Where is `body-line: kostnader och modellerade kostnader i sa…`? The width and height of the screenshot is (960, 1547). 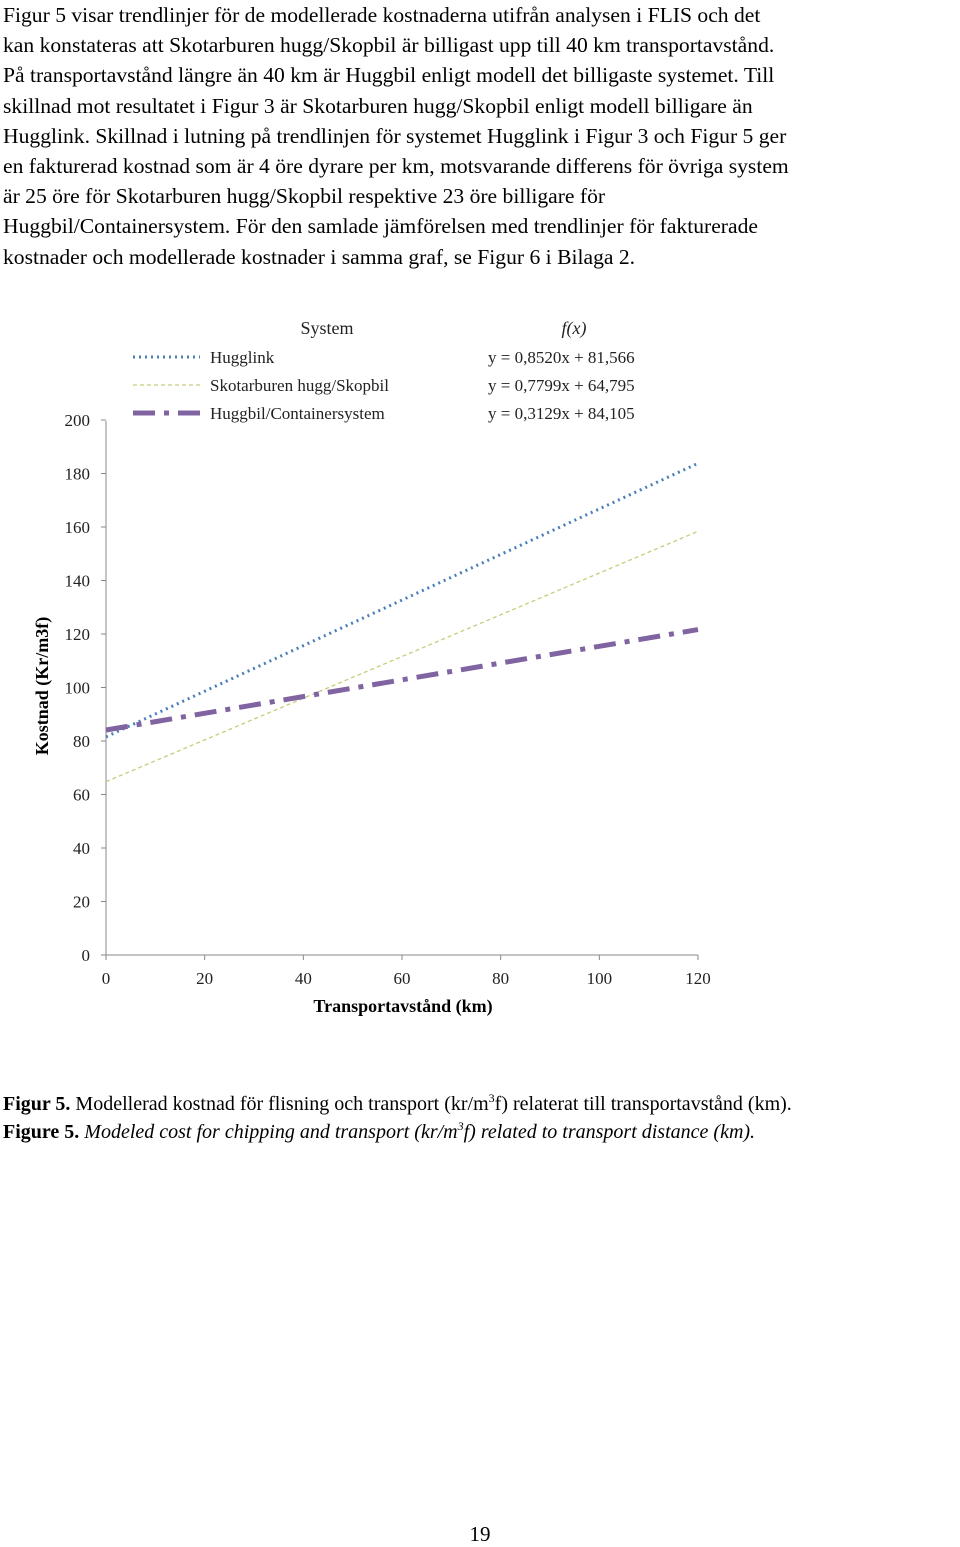
body-line: kostnader och modellerade kostnader i sa… is located at coordinates (319, 256).